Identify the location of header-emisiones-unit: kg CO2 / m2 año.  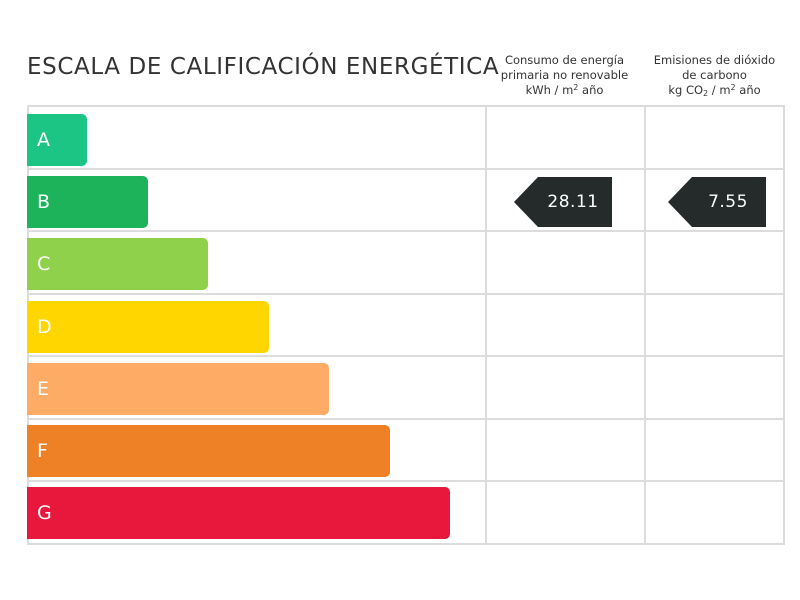
(714, 90).